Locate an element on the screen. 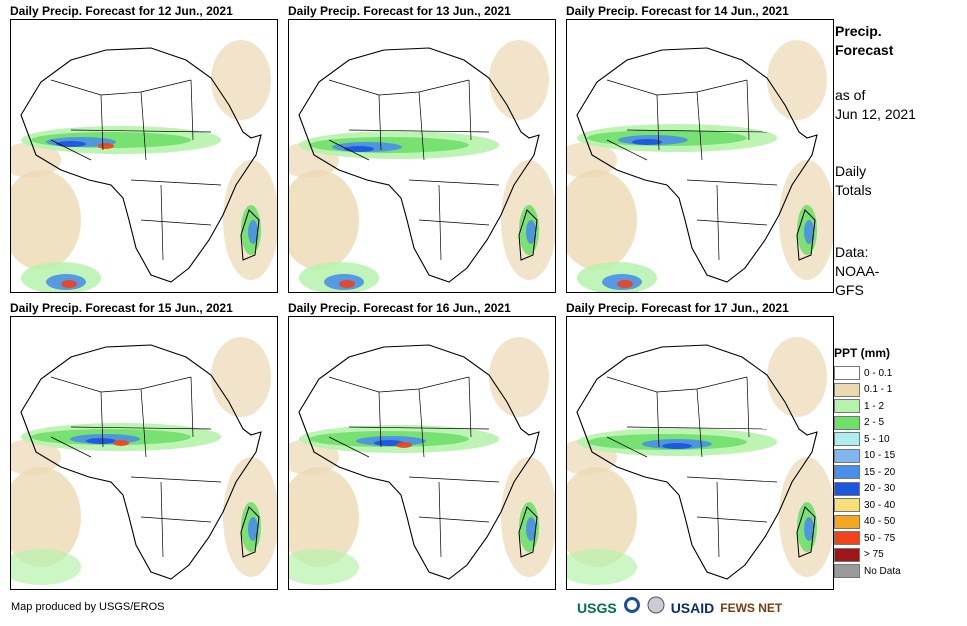 This screenshot has height=626, width=967. panel-title: Daily Precip. Forecast for 15 Jun., 2021 is located at coordinates (121, 308).